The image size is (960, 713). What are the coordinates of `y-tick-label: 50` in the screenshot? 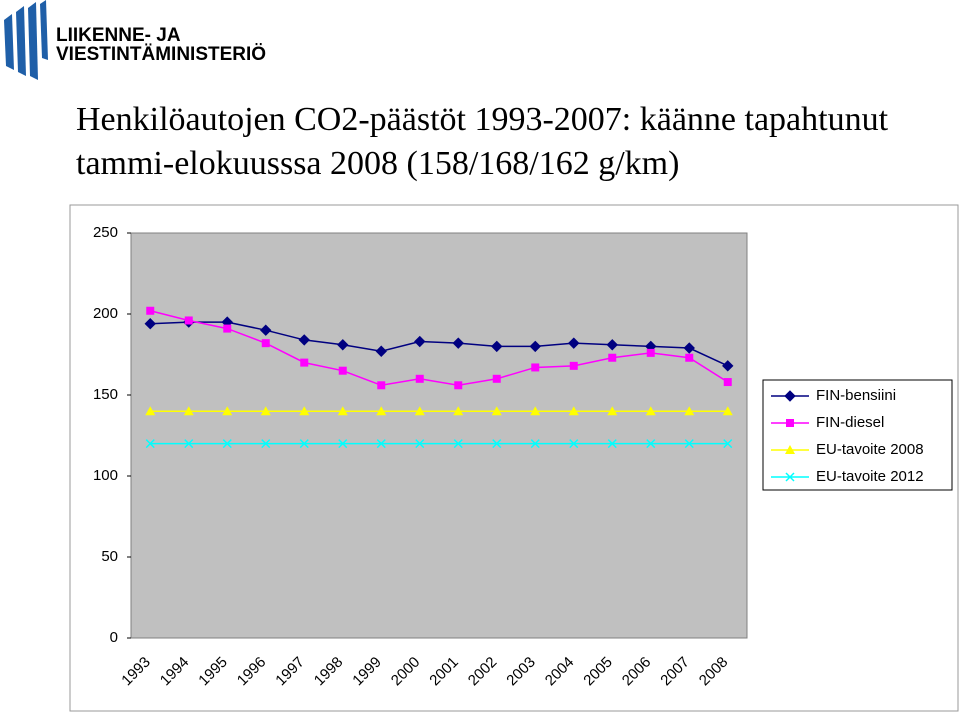 It's located at (109, 556).